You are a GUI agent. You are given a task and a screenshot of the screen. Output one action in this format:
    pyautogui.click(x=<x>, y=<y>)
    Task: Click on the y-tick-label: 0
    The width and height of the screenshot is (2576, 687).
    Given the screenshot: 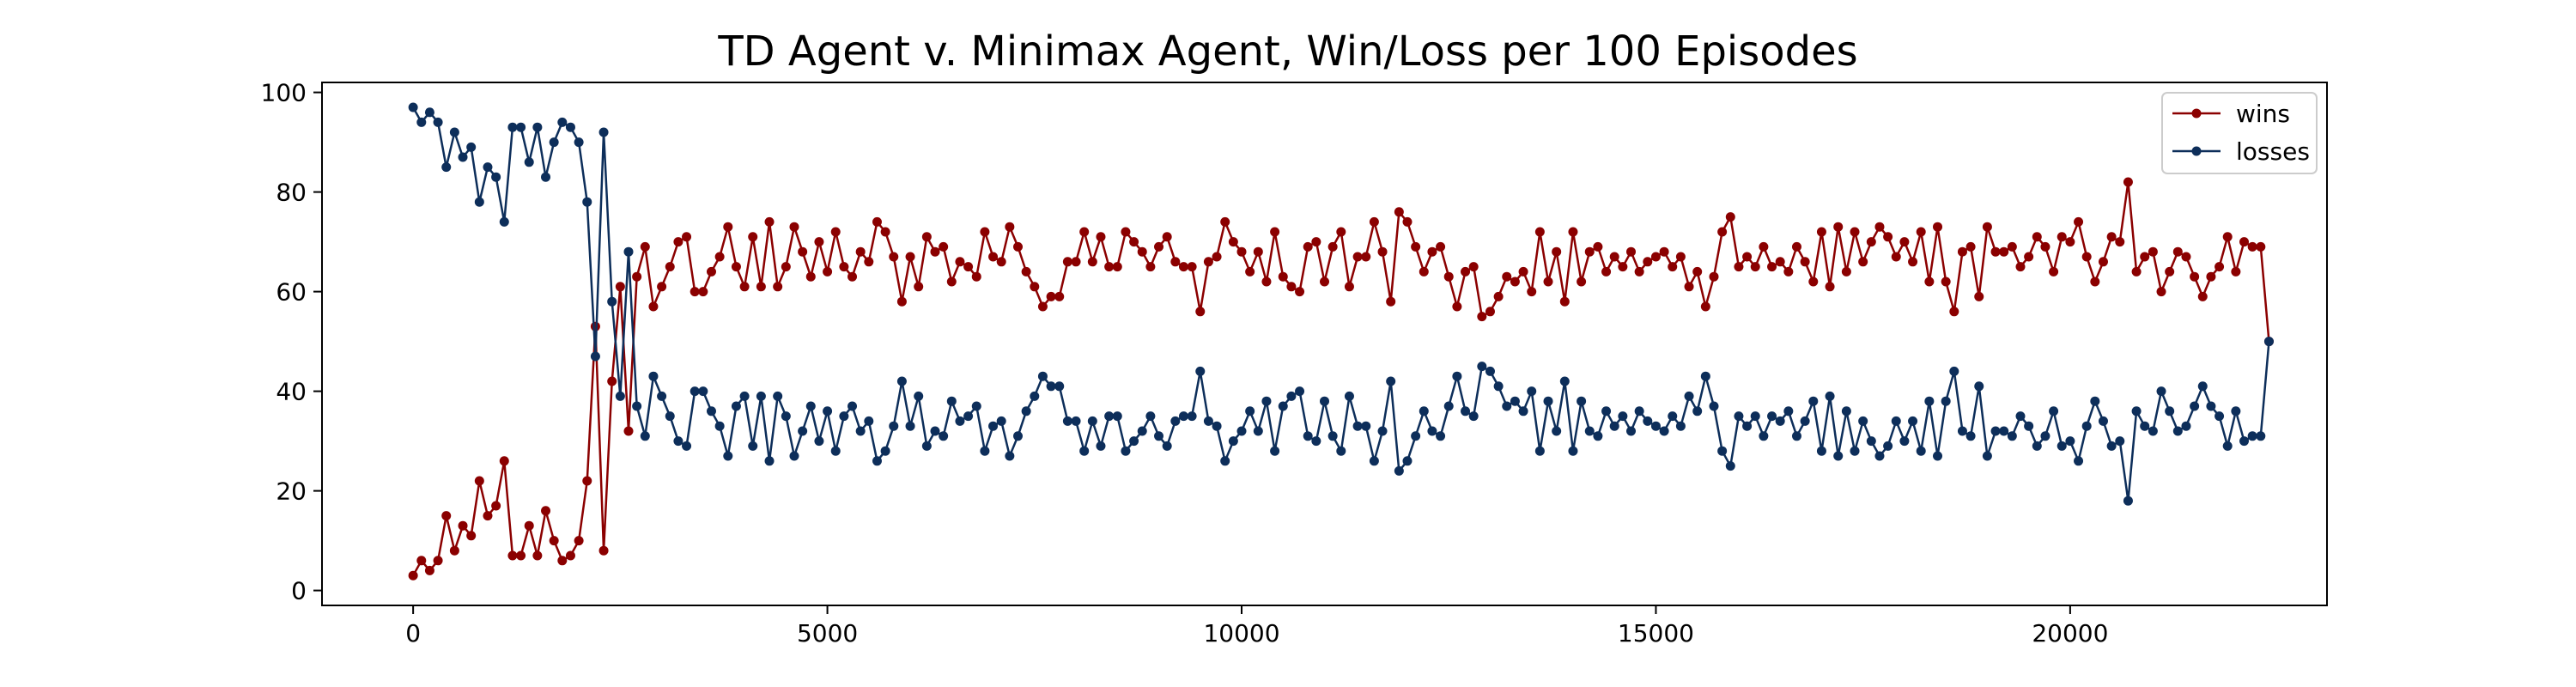 What is the action you would take?
    pyautogui.click(x=299, y=591)
    